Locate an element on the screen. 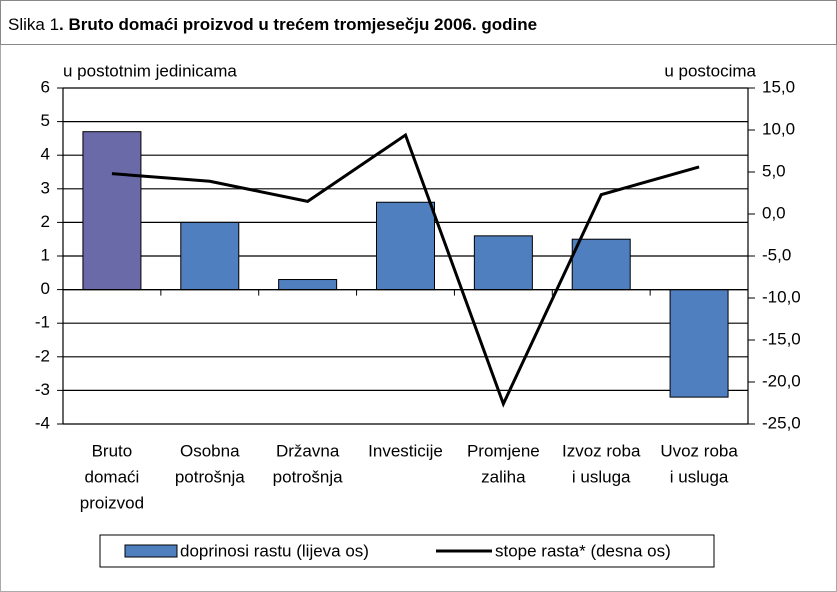 This screenshot has height=592, width=837. y2-tick-label: -20,0 is located at coordinates (781, 380).